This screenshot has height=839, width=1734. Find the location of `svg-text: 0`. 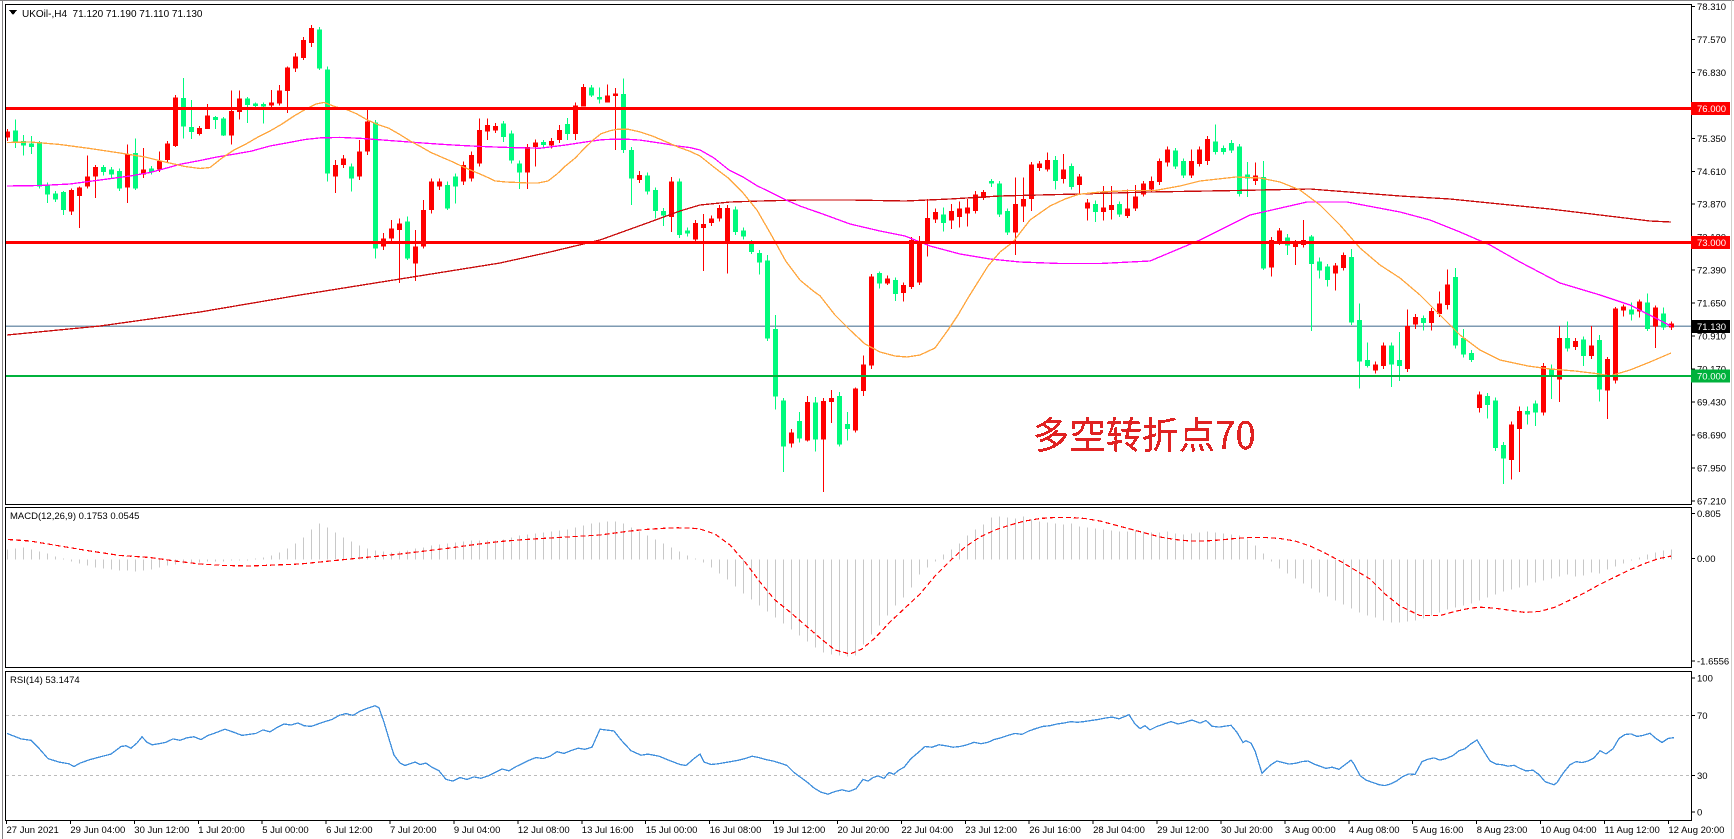

svg-text: 0 is located at coordinates (1699, 812).